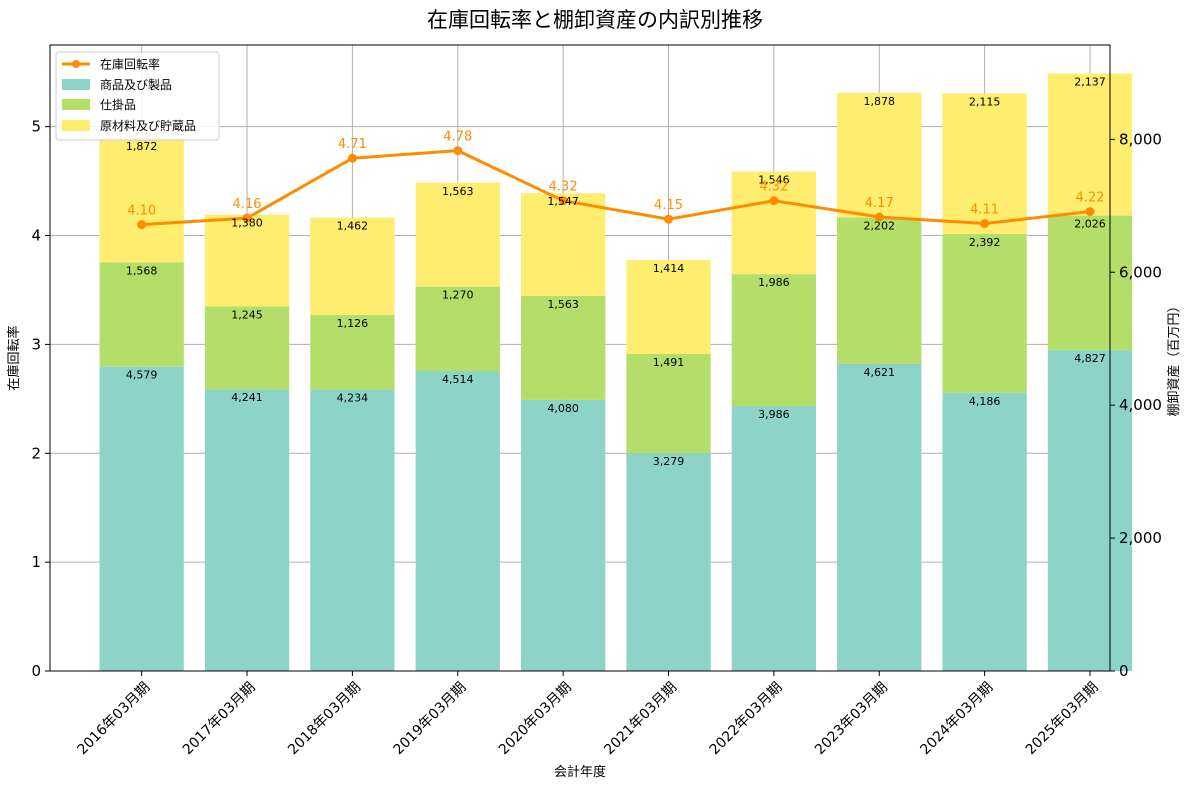  I want to click on bar-value-label: 1,986, so click(774, 282).